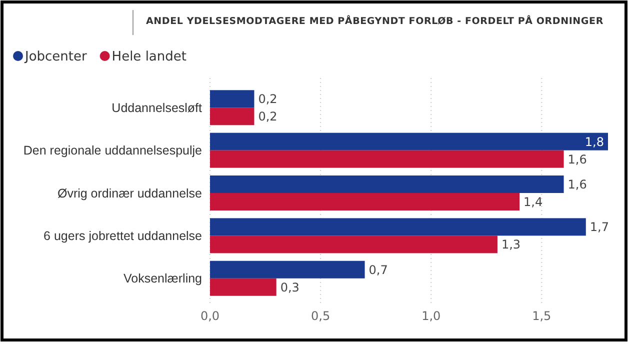 The image size is (634, 348). What do you see at coordinates (378, 269) in the screenshot?
I see `data-label: 0,7` at bounding box center [378, 269].